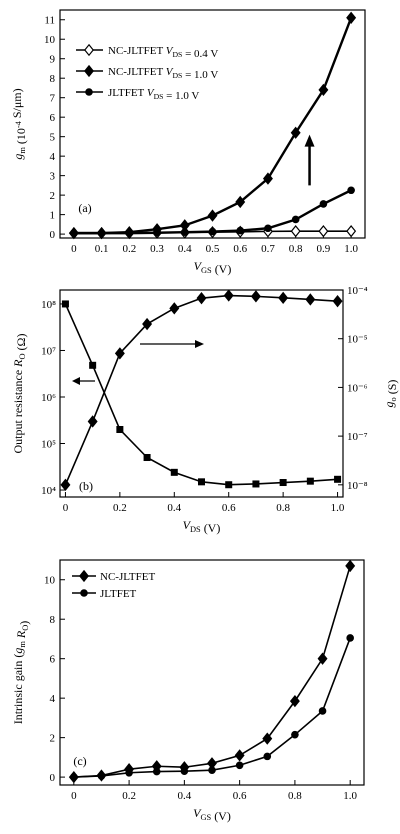 This screenshot has height=834, width=400. I want to click on x-tick-label: 0.7, so click(268, 249).